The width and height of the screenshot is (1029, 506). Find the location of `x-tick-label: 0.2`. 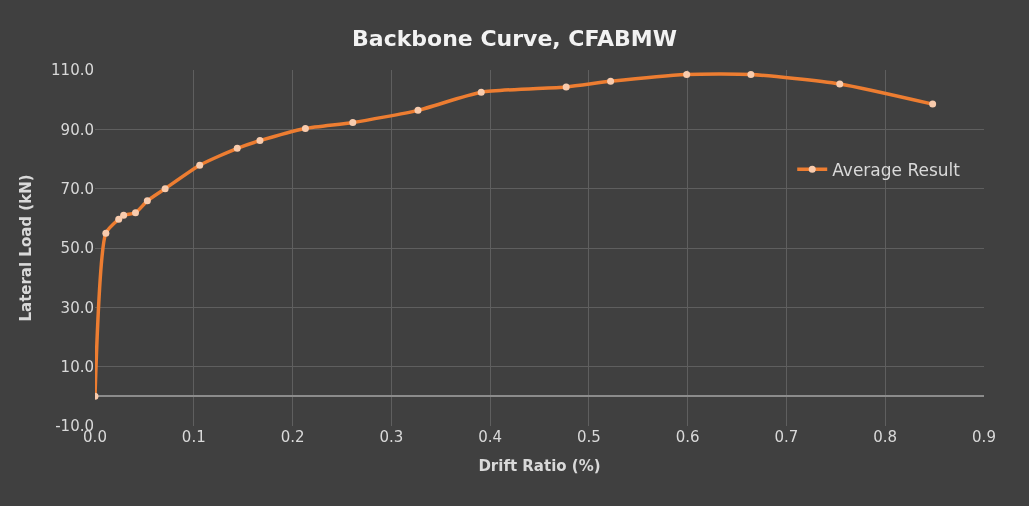

x-tick-label: 0.2 is located at coordinates (292, 437).